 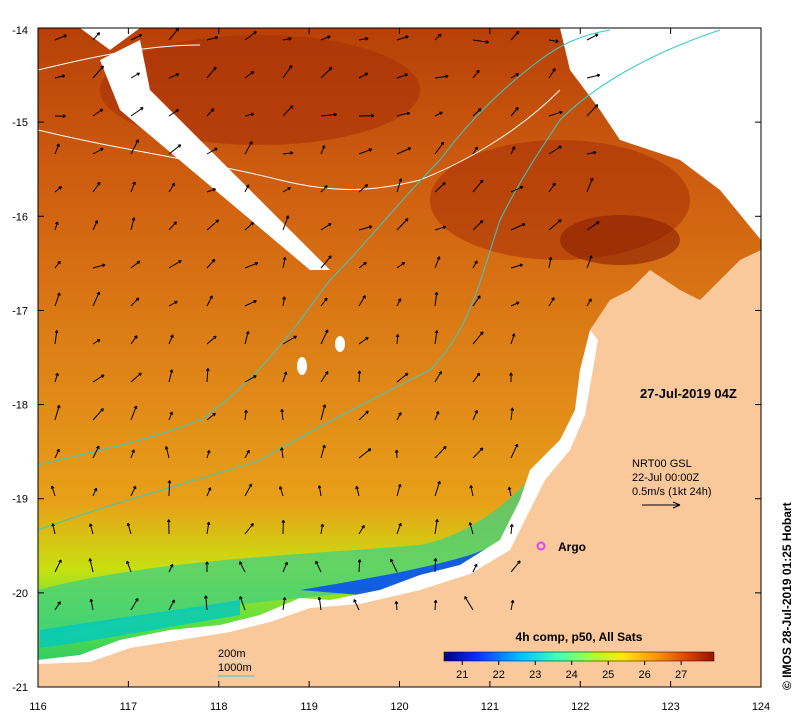 I want to click on isobath-200m, so click(x=299, y=117).